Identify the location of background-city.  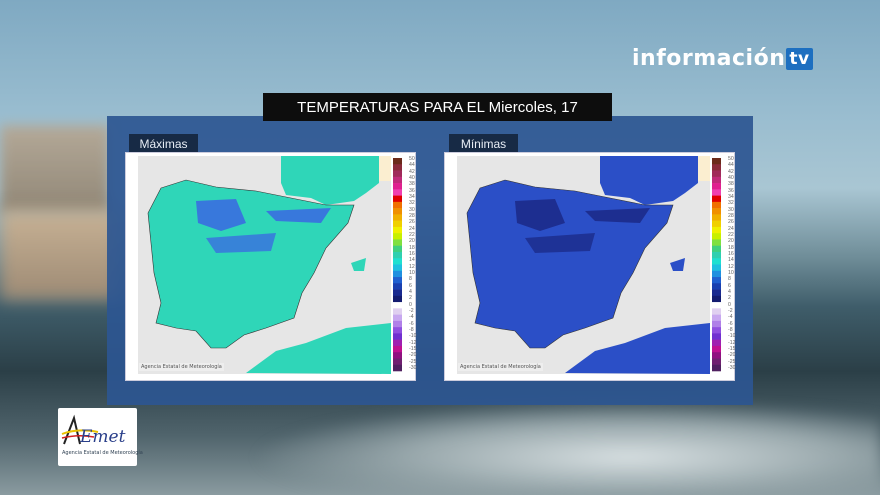
(55, 170).